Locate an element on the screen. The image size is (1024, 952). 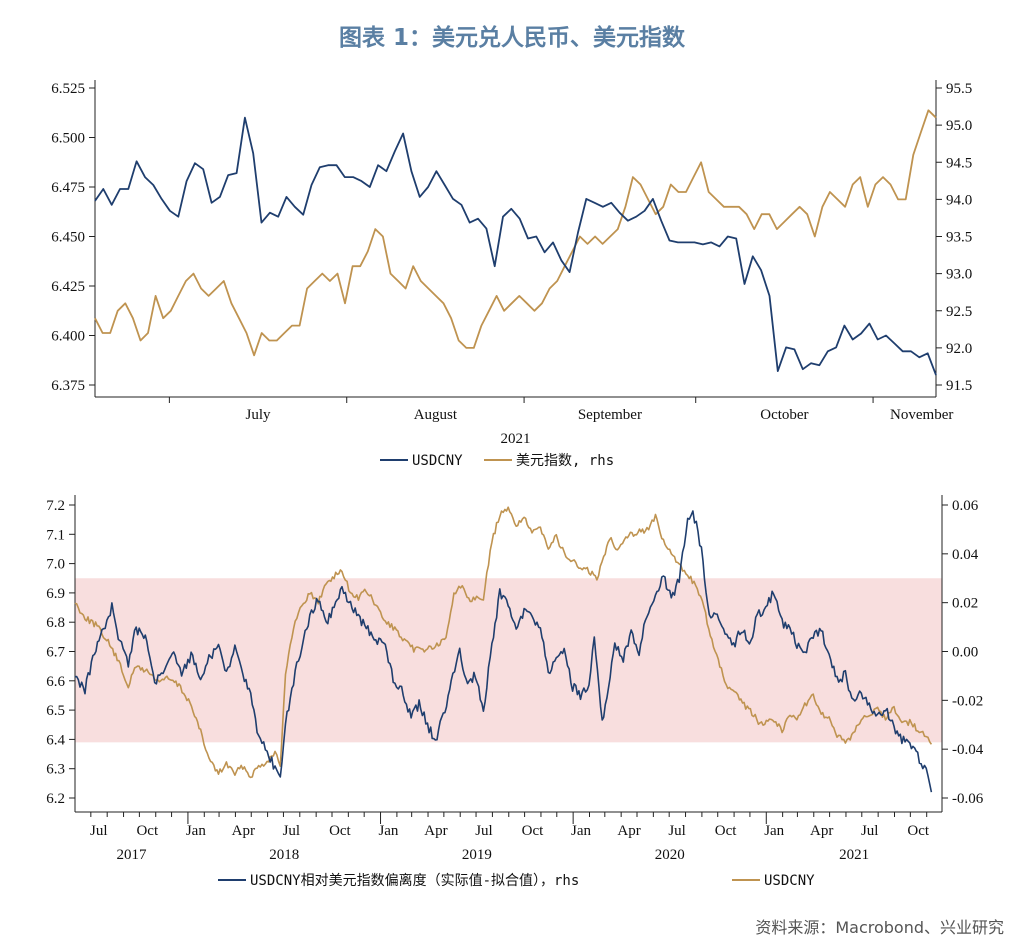
top-right-tick-label: 92.0 is located at coordinates (959, 349).